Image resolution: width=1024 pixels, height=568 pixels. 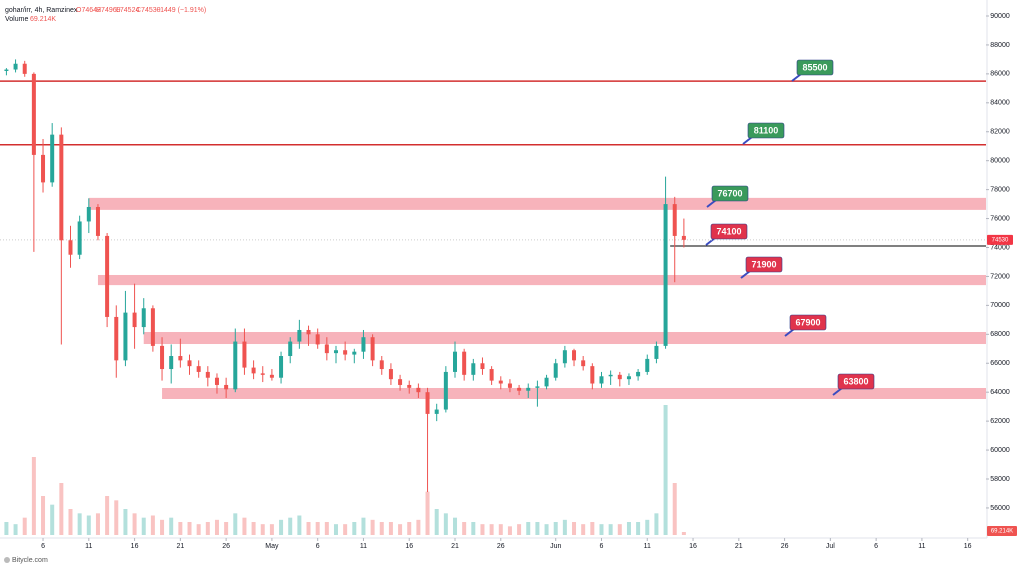 What do you see at coordinates (555, 546) in the screenshot?
I see `x-tick-label: Jun` at bounding box center [555, 546].